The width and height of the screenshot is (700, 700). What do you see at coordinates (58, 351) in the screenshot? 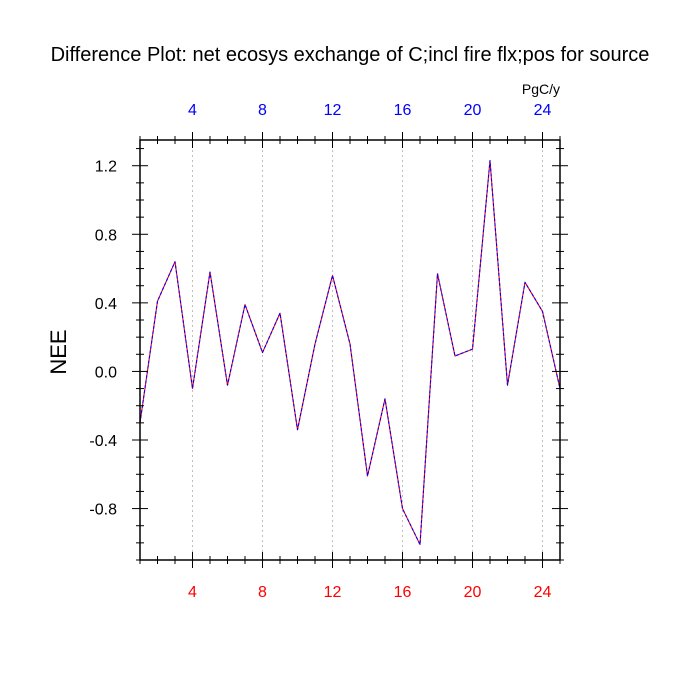
I see `y-axis-label: NEE` at bounding box center [58, 351].